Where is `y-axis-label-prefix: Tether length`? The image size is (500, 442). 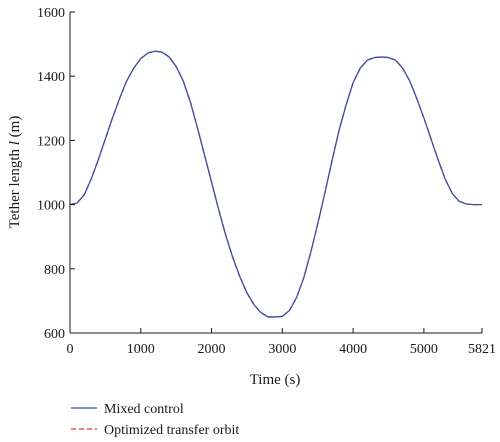
y-axis-label-prefix: Tether length is located at coordinates (15, 186).